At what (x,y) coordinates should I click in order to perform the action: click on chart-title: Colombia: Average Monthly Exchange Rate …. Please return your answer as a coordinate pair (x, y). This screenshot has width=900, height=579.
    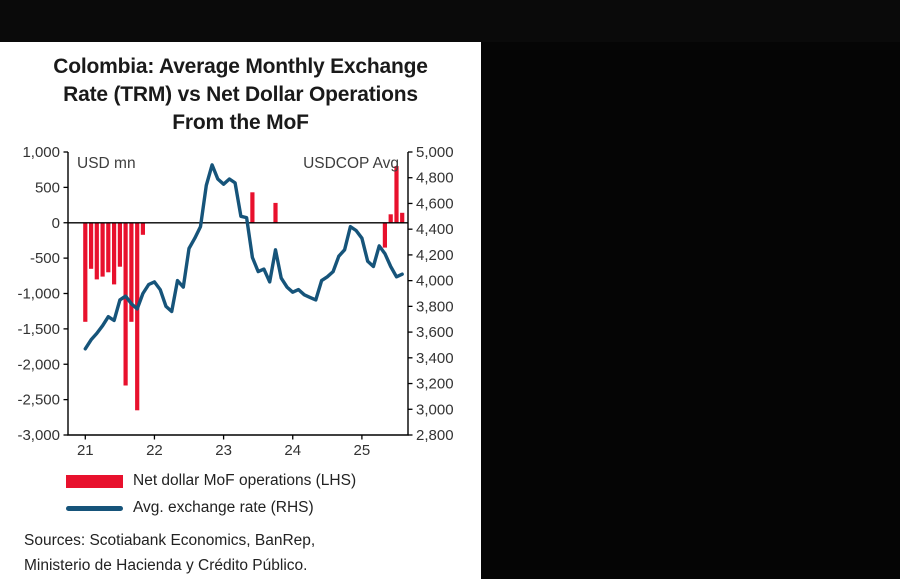
    Looking at the image, I should click on (240, 95).